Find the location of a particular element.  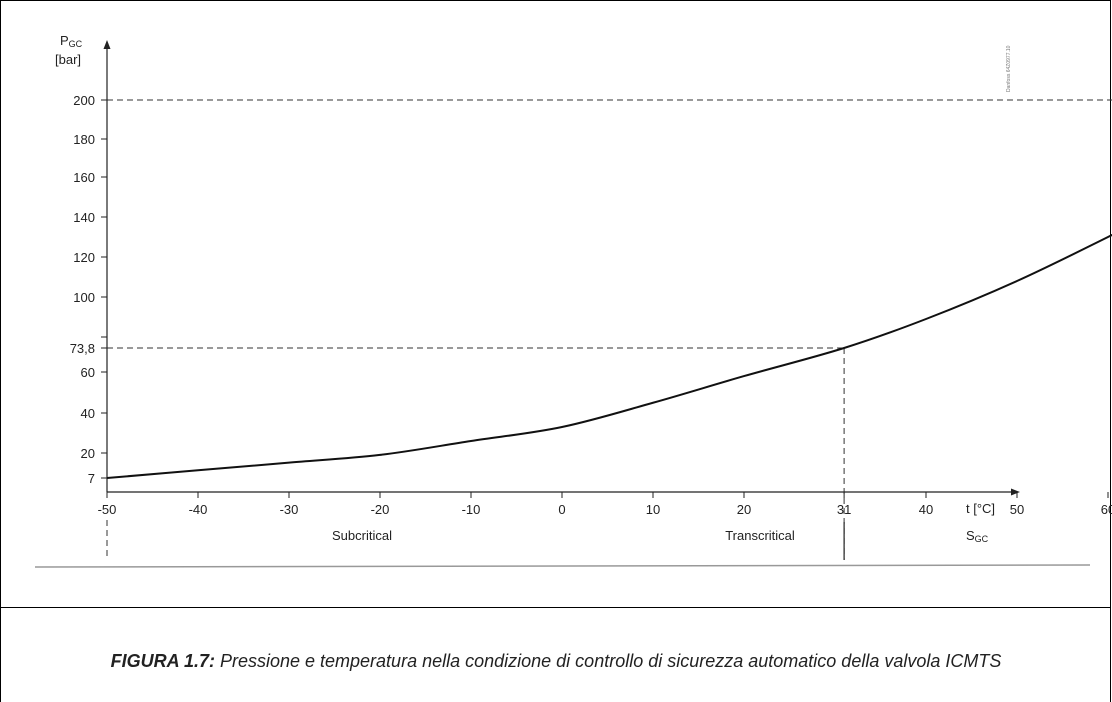

x-tick-label: -50 is located at coordinates (107, 509).